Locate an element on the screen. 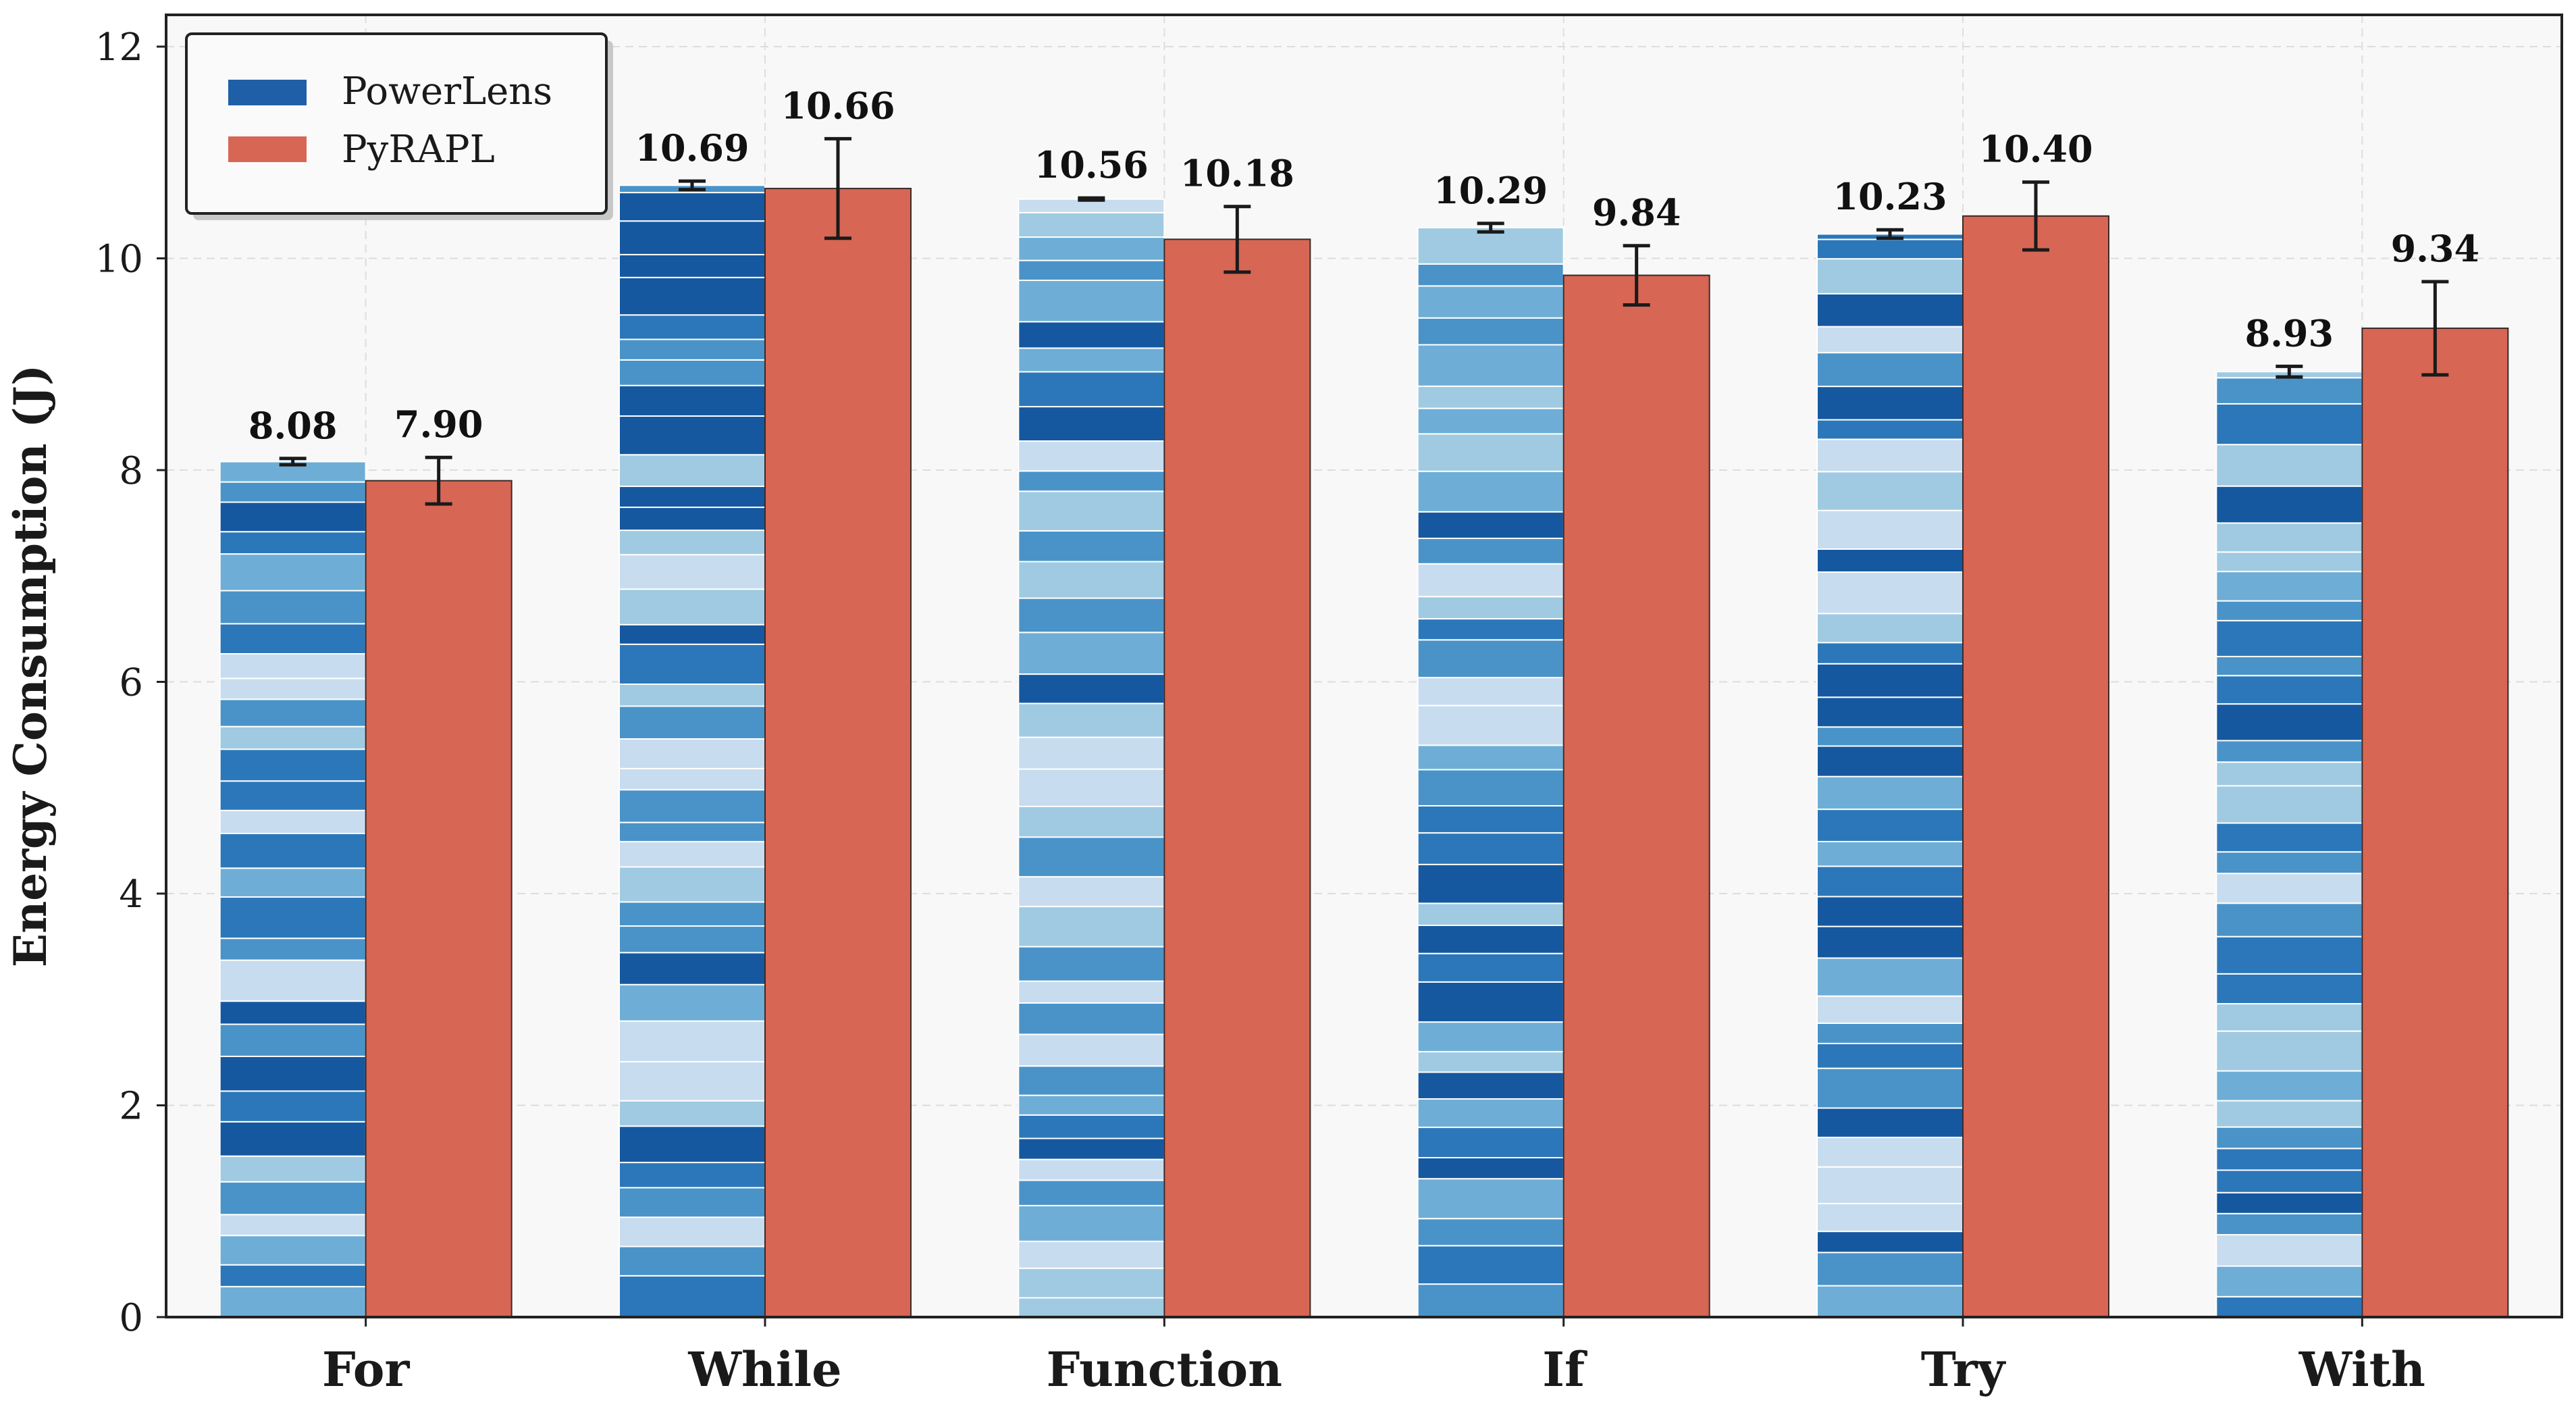 The width and height of the screenshot is (2576, 1413). legend: PowerLens PyRAPL is located at coordinates (399, 126).